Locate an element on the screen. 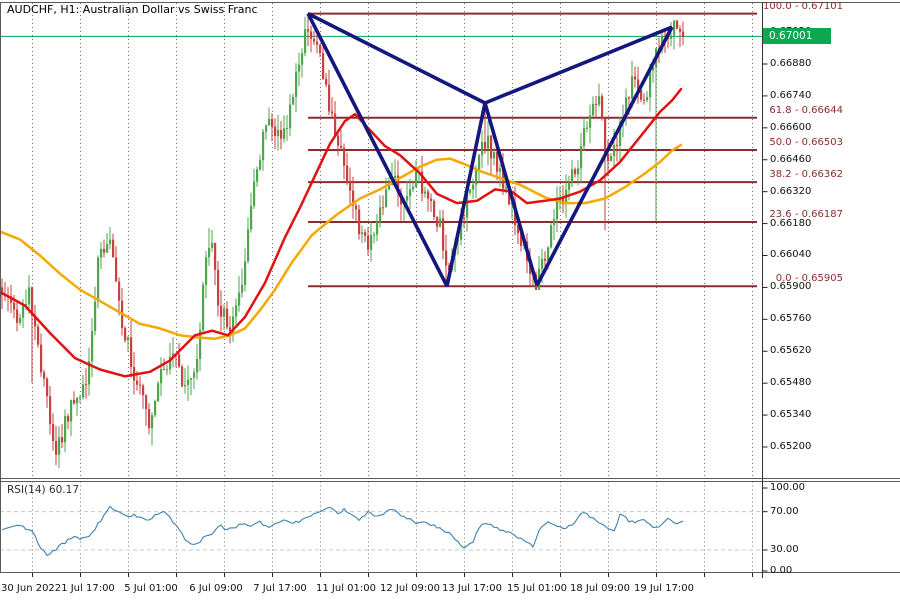  fibonacci-level-label: 38.2 - 0.66362 is located at coordinates (806, 175).